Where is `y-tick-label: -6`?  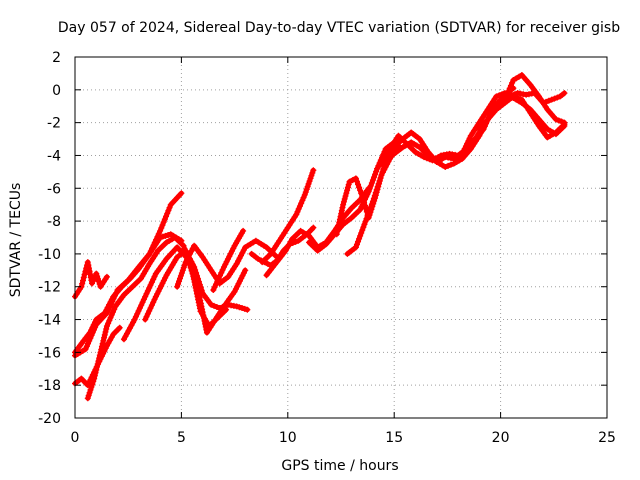 y-tick-label: -6 is located at coordinates (54, 189).